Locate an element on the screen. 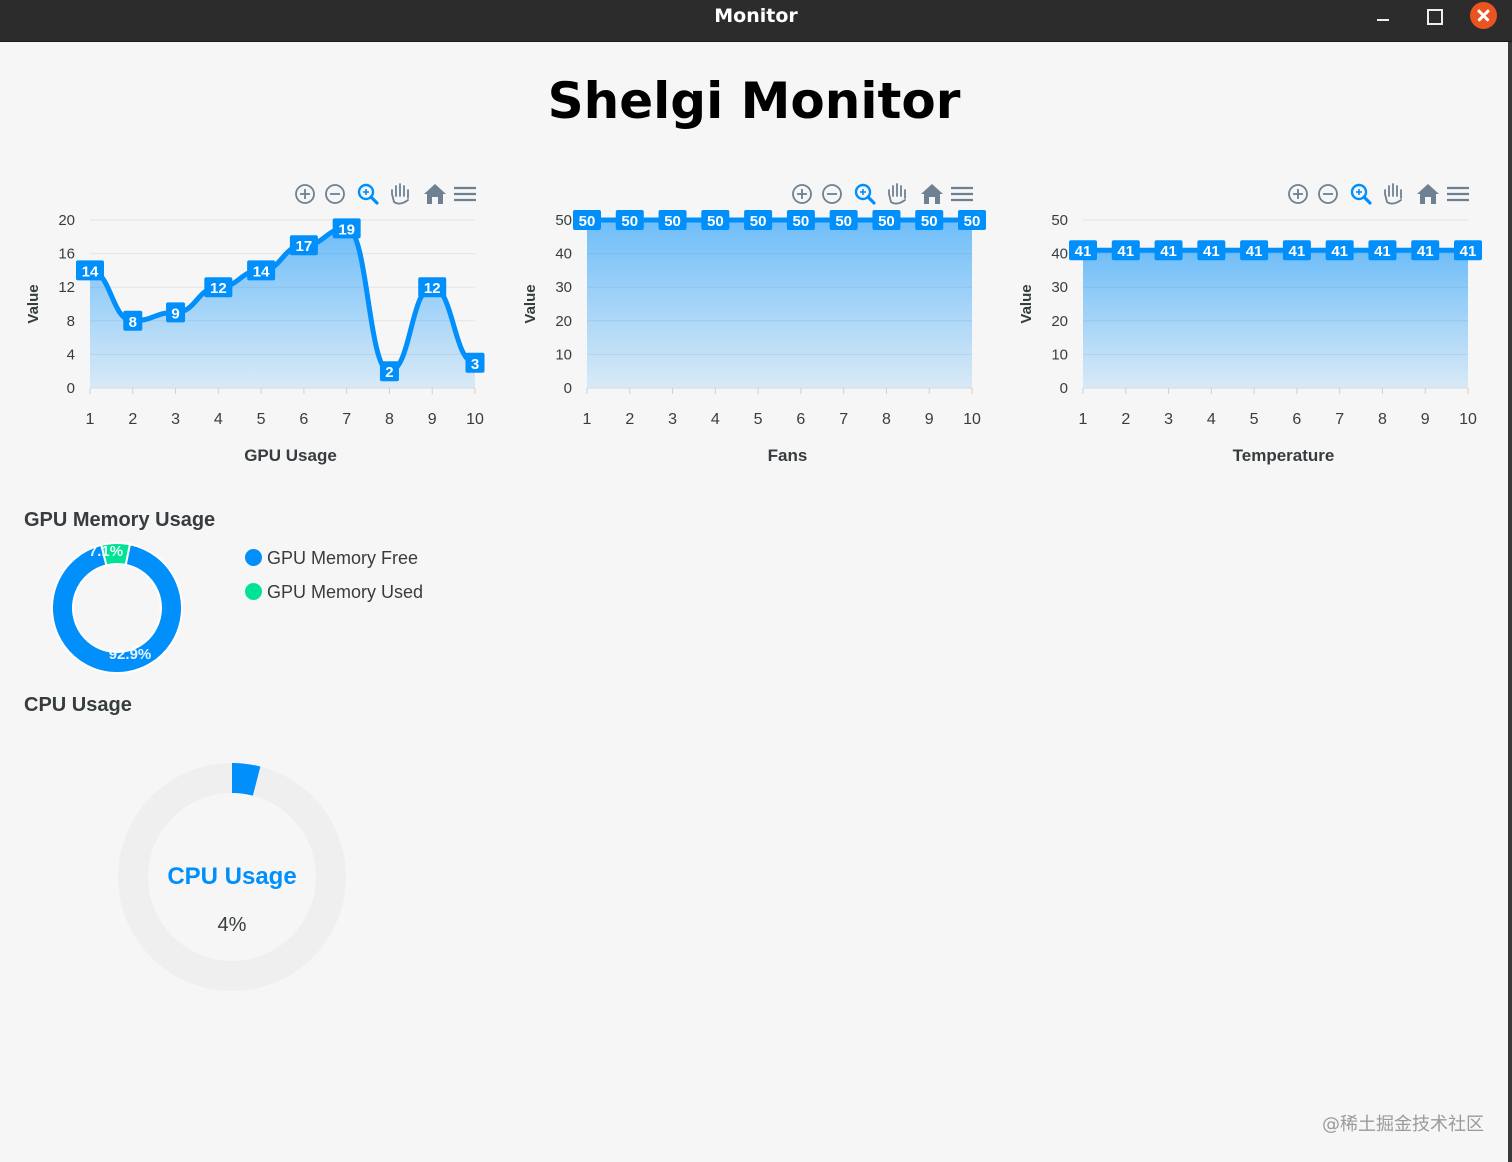 Image resolution: width=1512 pixels, height=1162 pixels. y-tick-label: 12 is located at coordinates (66, 287).